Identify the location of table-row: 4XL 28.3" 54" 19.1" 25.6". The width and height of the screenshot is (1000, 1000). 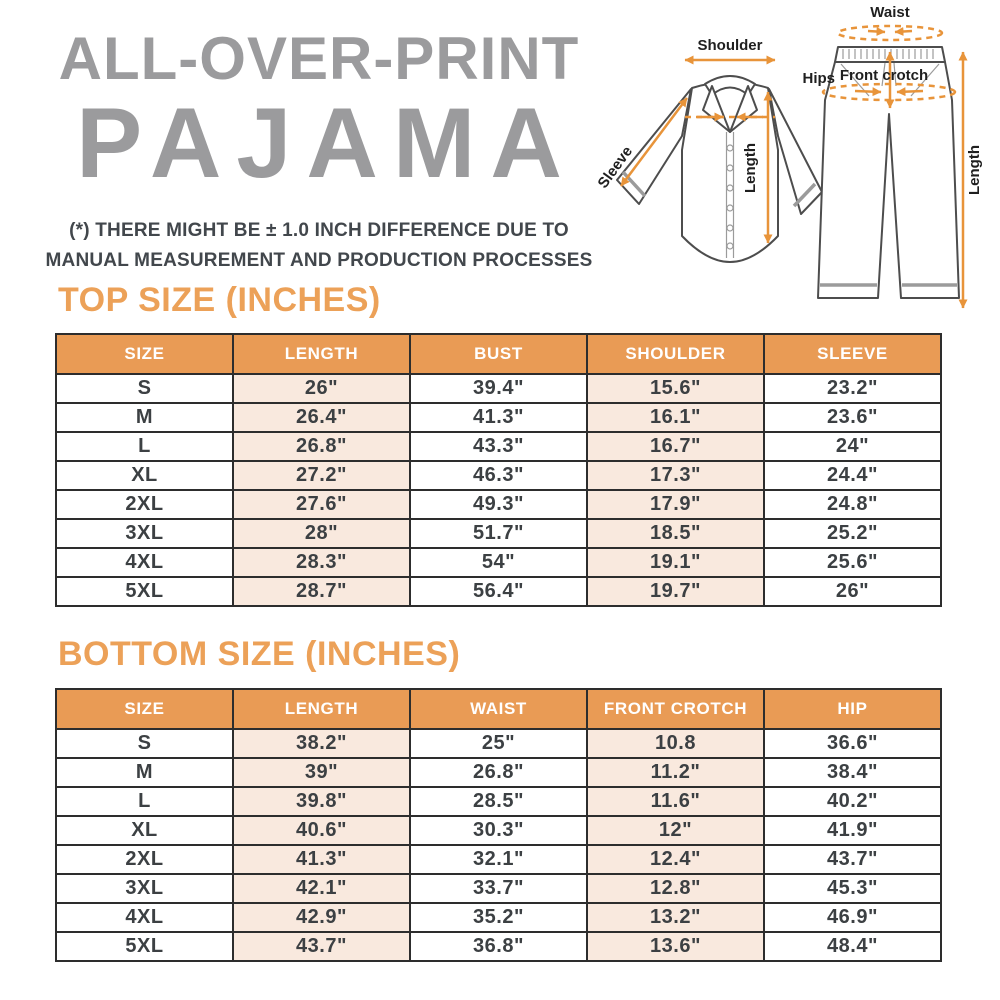
(498, 562).